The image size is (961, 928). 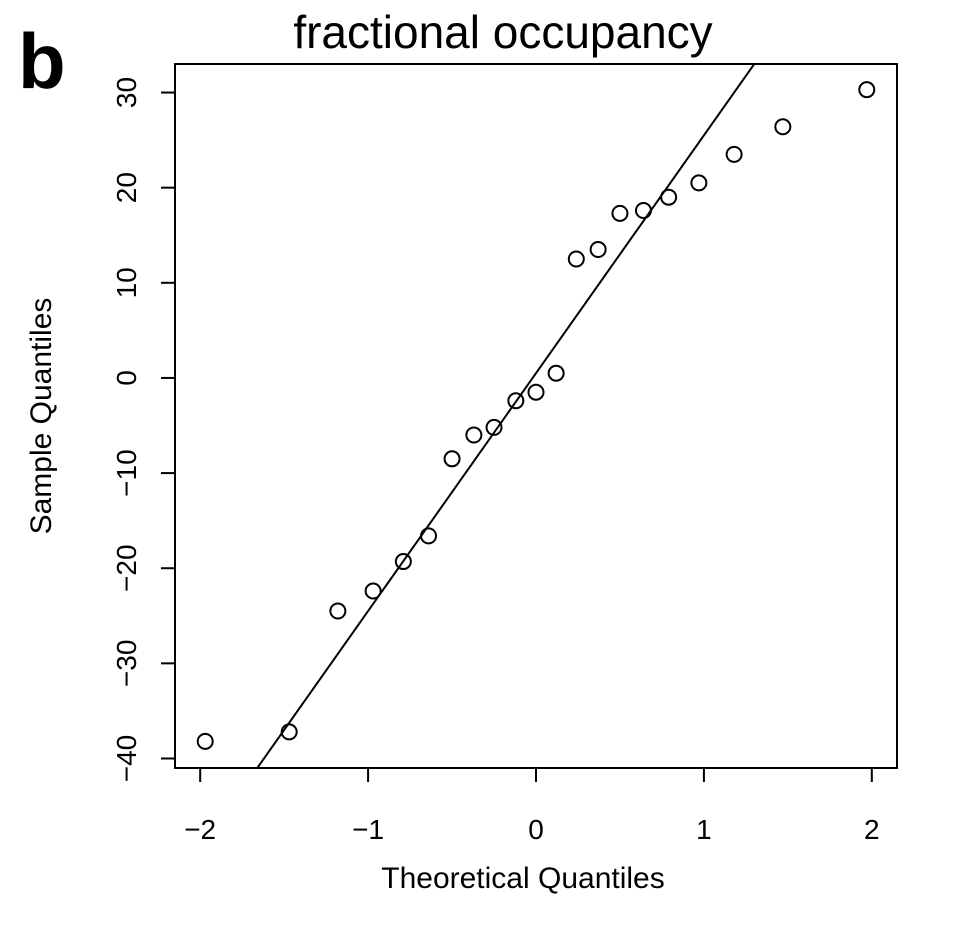 I want to click on chart-title: fractional occupancy, so click(x=502, y=32).